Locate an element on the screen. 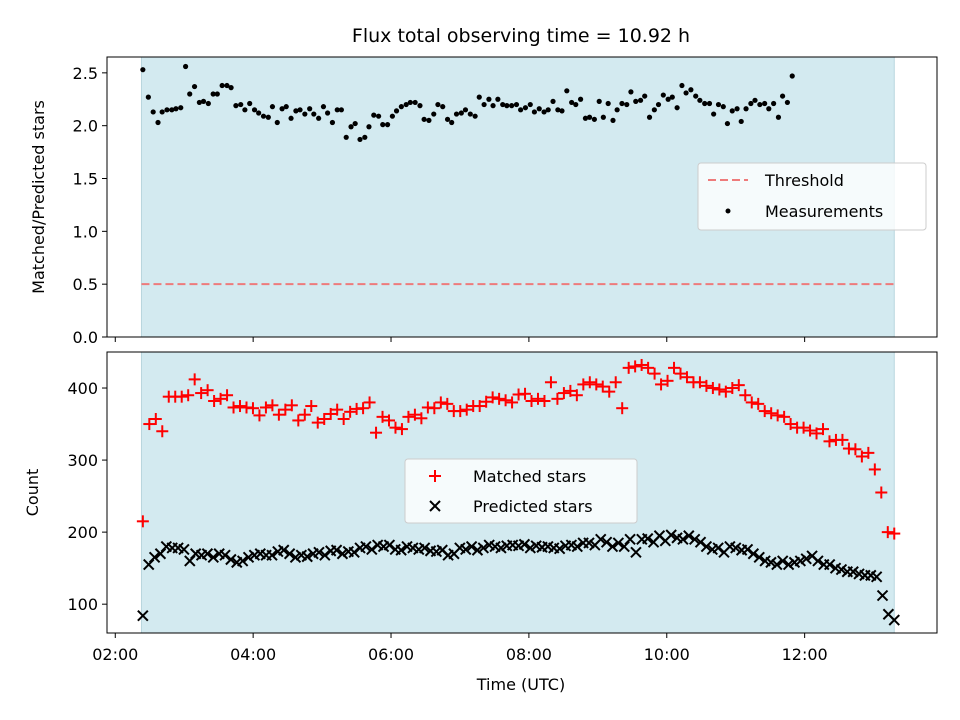 The height and width of the screenshot is (720, 960). measurements-legend-swatch is located at coordinates (728, 211).